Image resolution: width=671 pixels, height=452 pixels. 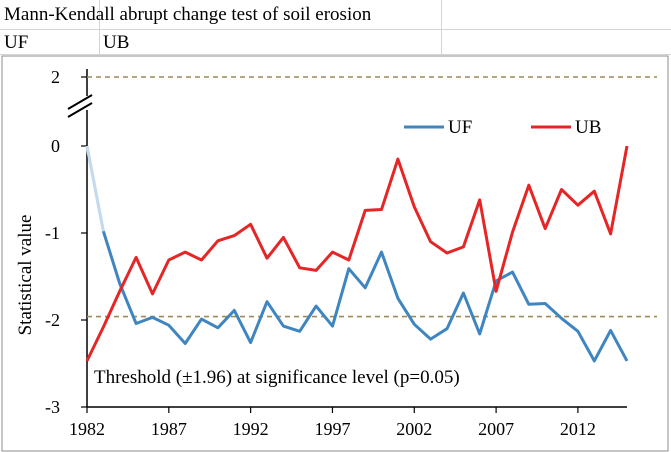 I want to click on x-tick-label: 1982, so click(x=87, y=429).